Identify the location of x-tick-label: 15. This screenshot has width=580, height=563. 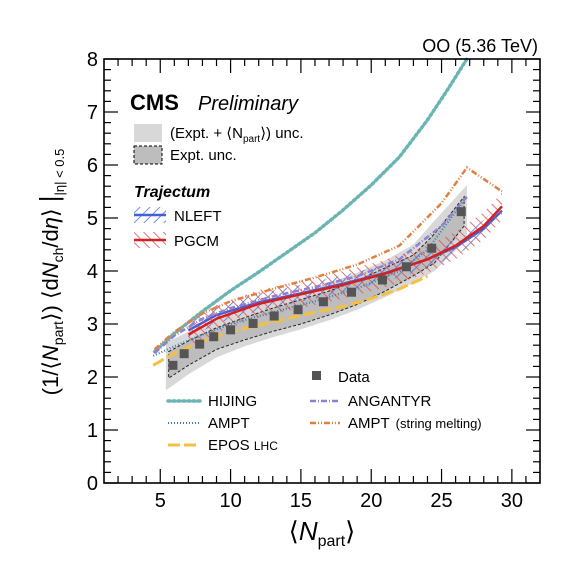
(301, 501).